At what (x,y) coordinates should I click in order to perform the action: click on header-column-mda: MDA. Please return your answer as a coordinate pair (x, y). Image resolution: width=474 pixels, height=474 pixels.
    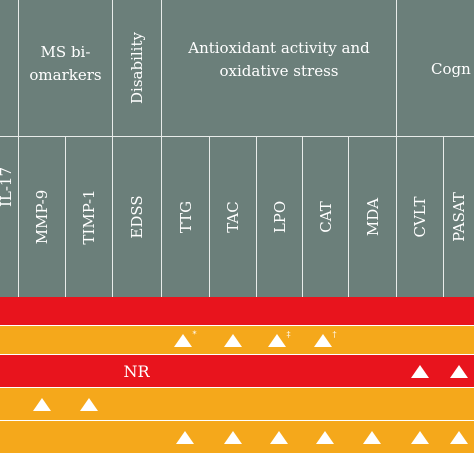
    Looking at the image, I should click on (372, 217).